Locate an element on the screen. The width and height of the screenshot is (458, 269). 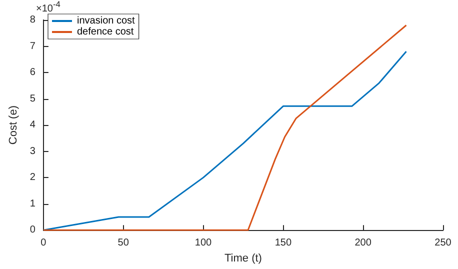
y-tick-label: 8 is located at coordinates (33, 20).